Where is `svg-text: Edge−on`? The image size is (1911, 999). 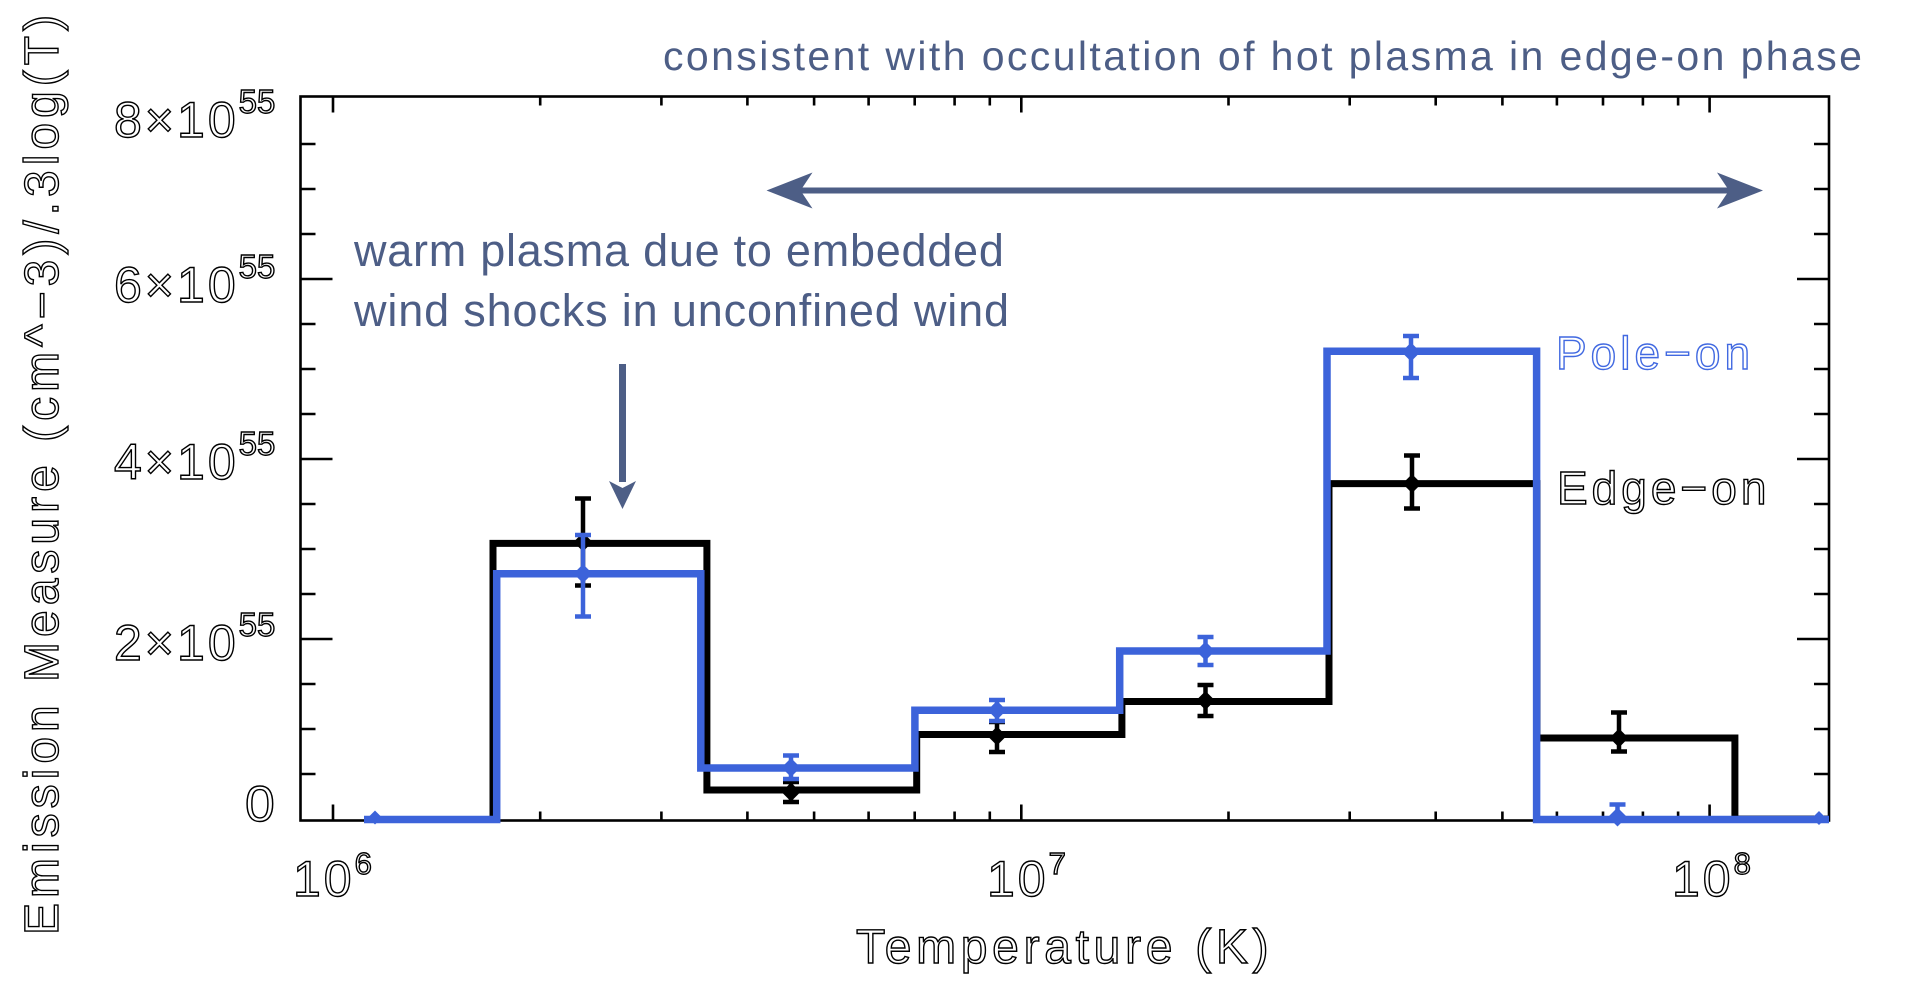
svg-text: Edge−on is located at coordinates (1663, 488).